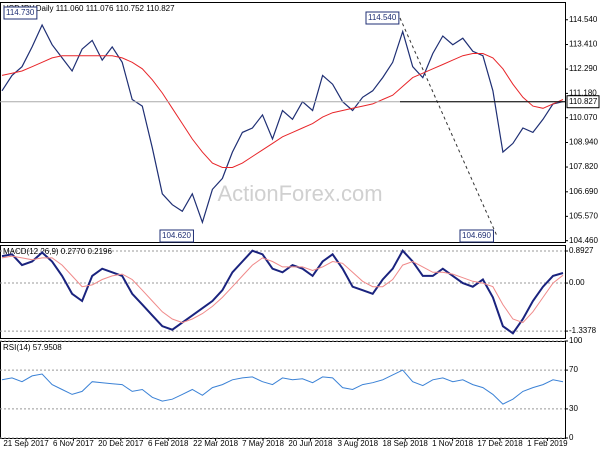 The width and height of the screenshot is (600, 450). Describe the element at coordinates (121, 443) in the screenshot. I see `x-tick-label: 20 Dec 2017` at that location.